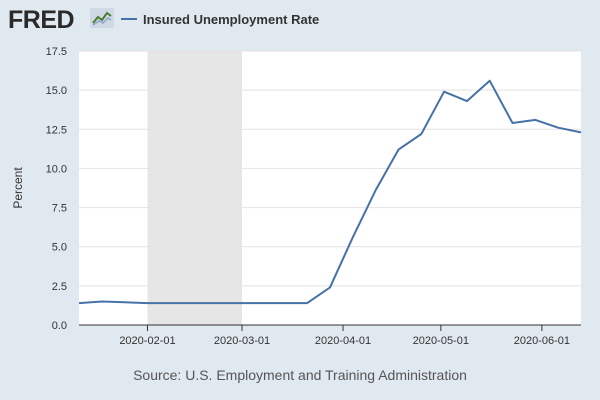  Describe the element at coordinates (242, 341) in the screenshot. I see `x-tick-label: 2020-03-01` at that location.